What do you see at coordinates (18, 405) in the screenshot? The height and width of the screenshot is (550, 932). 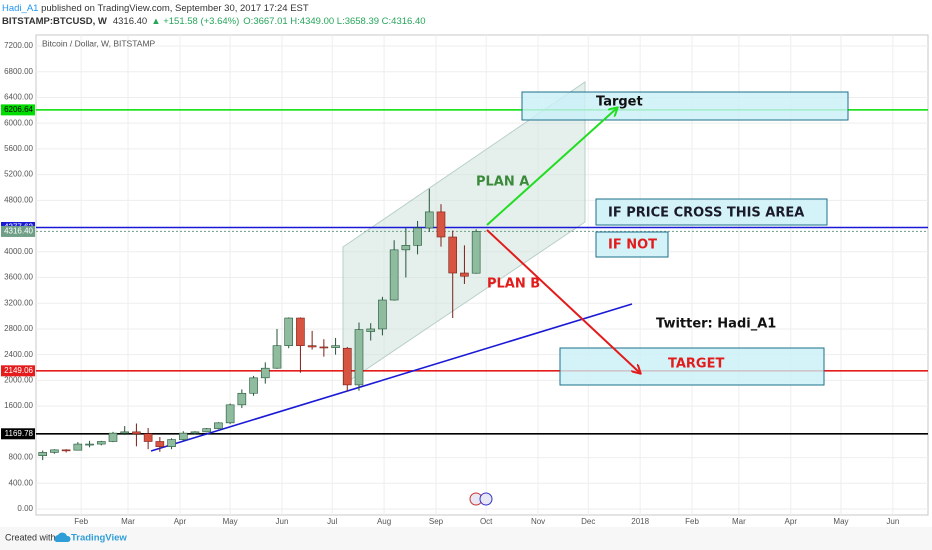 I see `y-tick-label: 1600.00` at bounding box center [18, 405].